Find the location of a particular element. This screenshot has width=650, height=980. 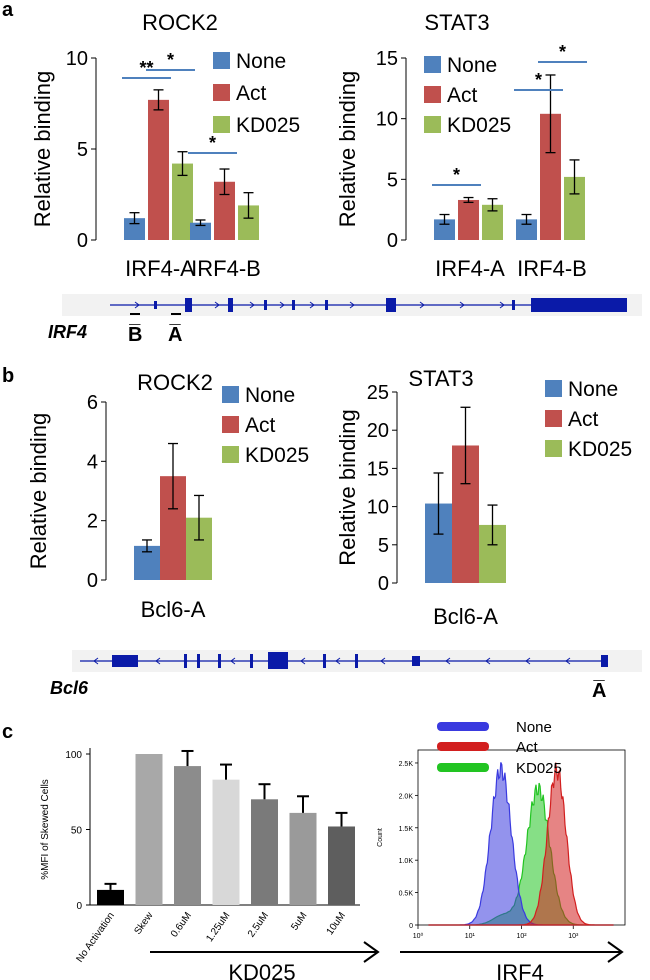

y-tick-label: 6 is located at coordinates (92, 403).